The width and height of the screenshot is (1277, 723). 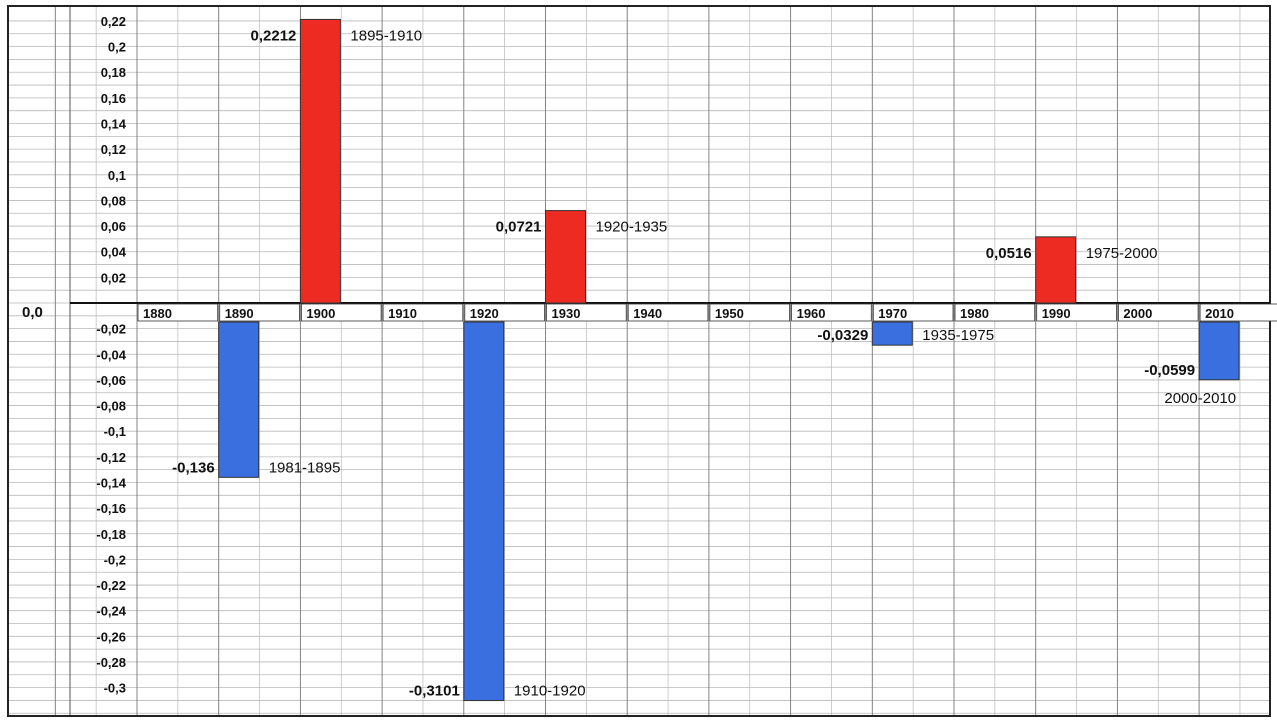 What do you see at coordinates (842, 335) in the screenshot?
I see `bar-value-label: -0,0329` at bounding box center [842, 335].